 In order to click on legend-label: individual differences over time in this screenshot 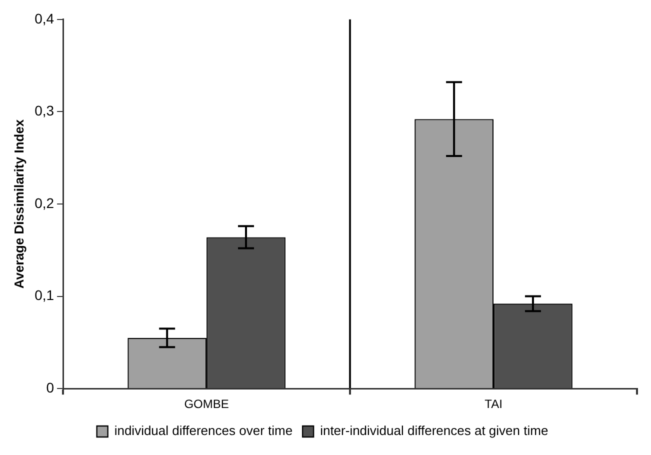, I will do `click(203, 430)`.